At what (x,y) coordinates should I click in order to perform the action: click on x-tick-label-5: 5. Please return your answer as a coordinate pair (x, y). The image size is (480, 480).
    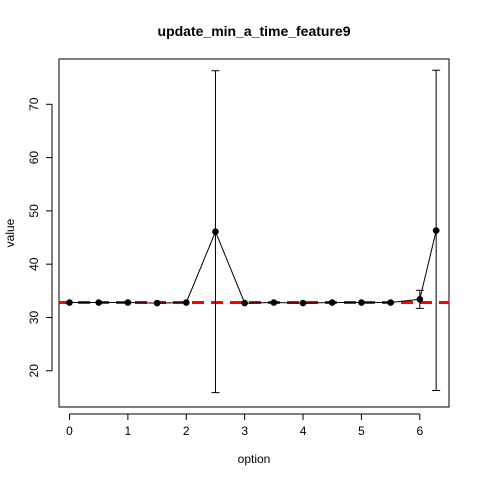
    Looking at the image, I should click on (361, 431).